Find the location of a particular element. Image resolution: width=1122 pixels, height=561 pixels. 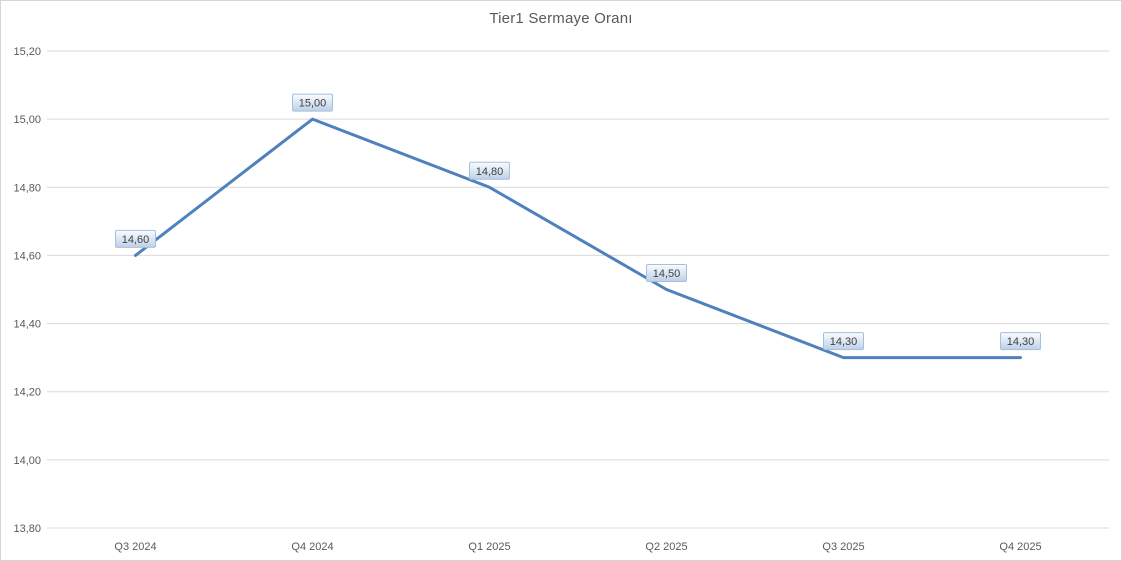

x-axis-category-label: Q4 2024 is located at coordinates (312, 547).